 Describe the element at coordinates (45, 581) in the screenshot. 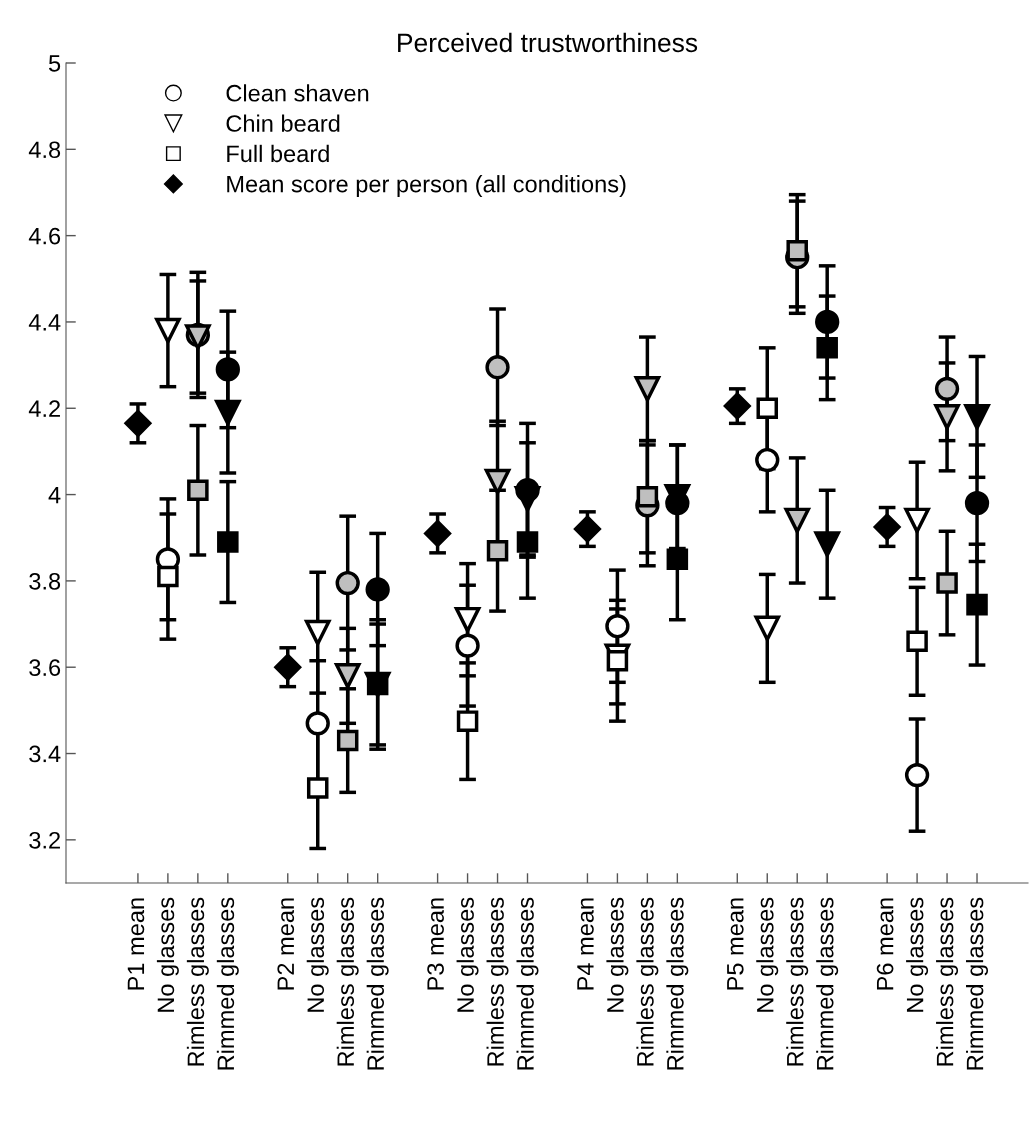

I see `y-tick-label: 3.8` at that location.